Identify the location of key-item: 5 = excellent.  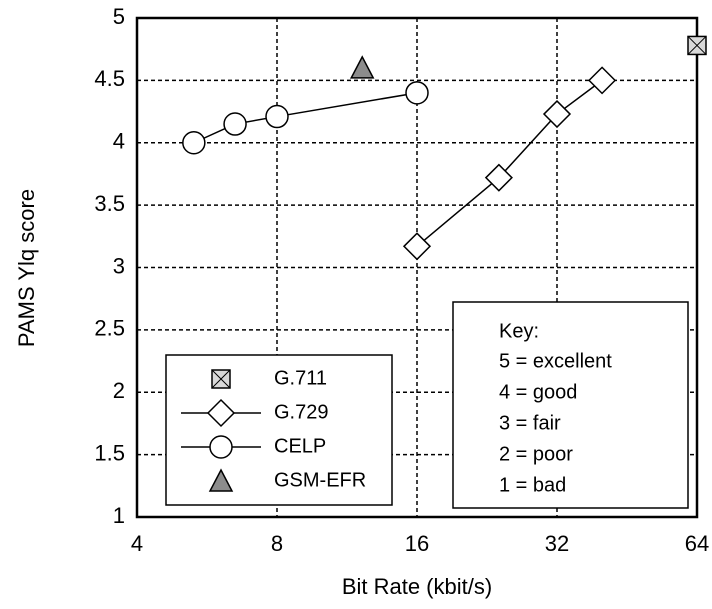
(555, 361).